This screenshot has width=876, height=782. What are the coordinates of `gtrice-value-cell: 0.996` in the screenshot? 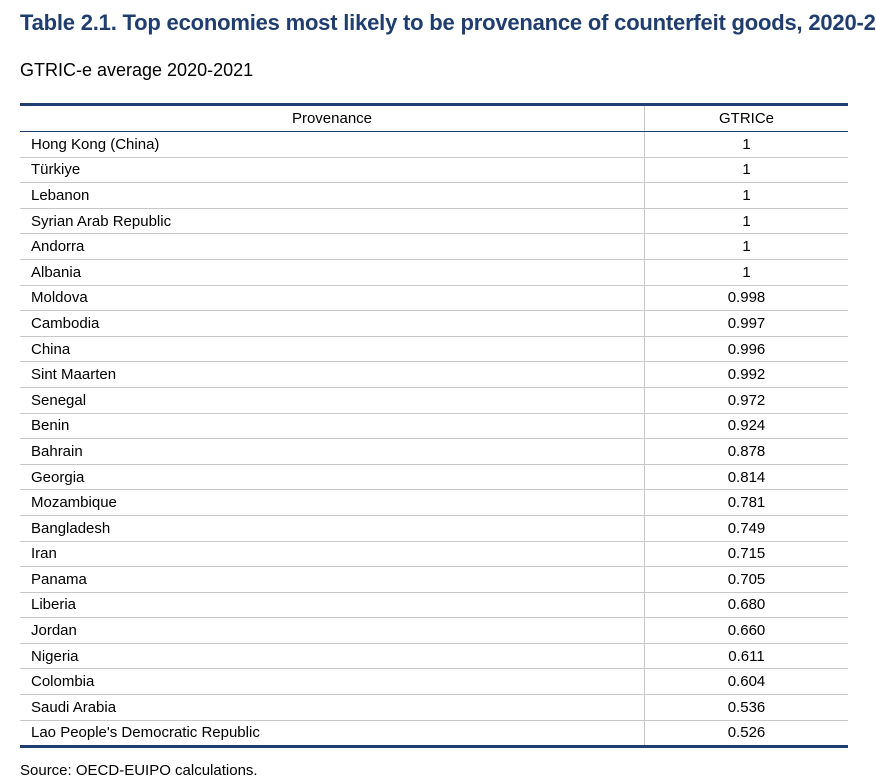 It's located at (746, 349).